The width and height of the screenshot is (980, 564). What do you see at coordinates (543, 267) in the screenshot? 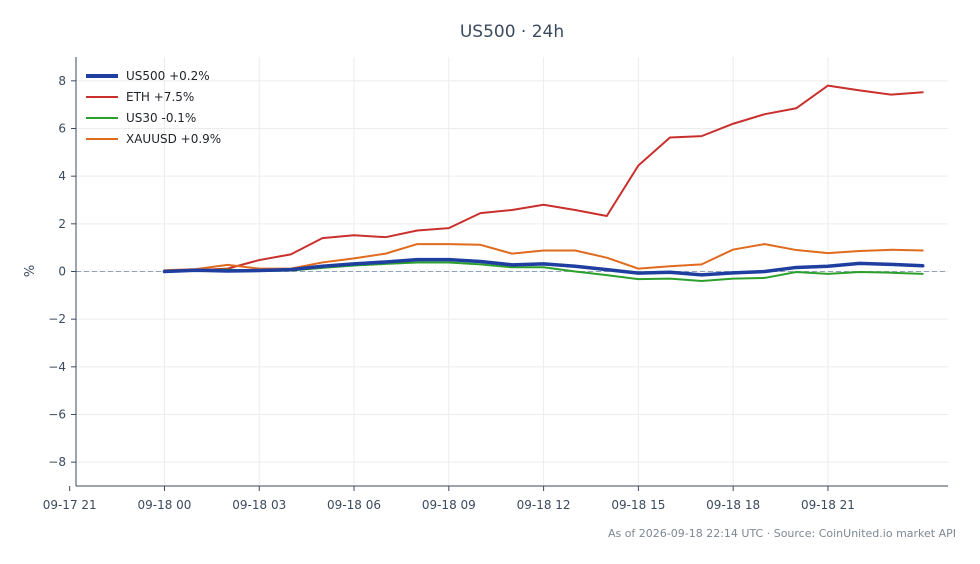
I see `series-line-us500` at bounding box center [543, 267].